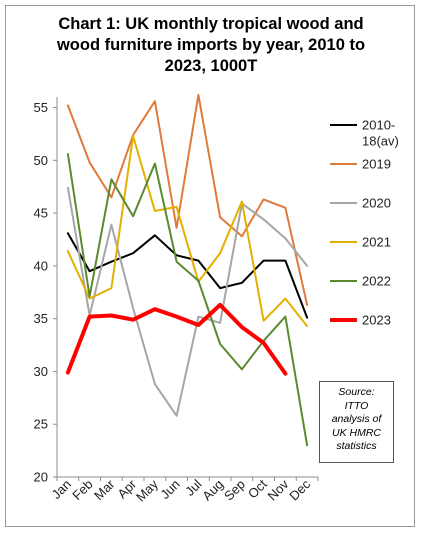 This screenshot has width=422, height=538. I want to click on x-tick-label-sep: Sep, so click(234, 490).